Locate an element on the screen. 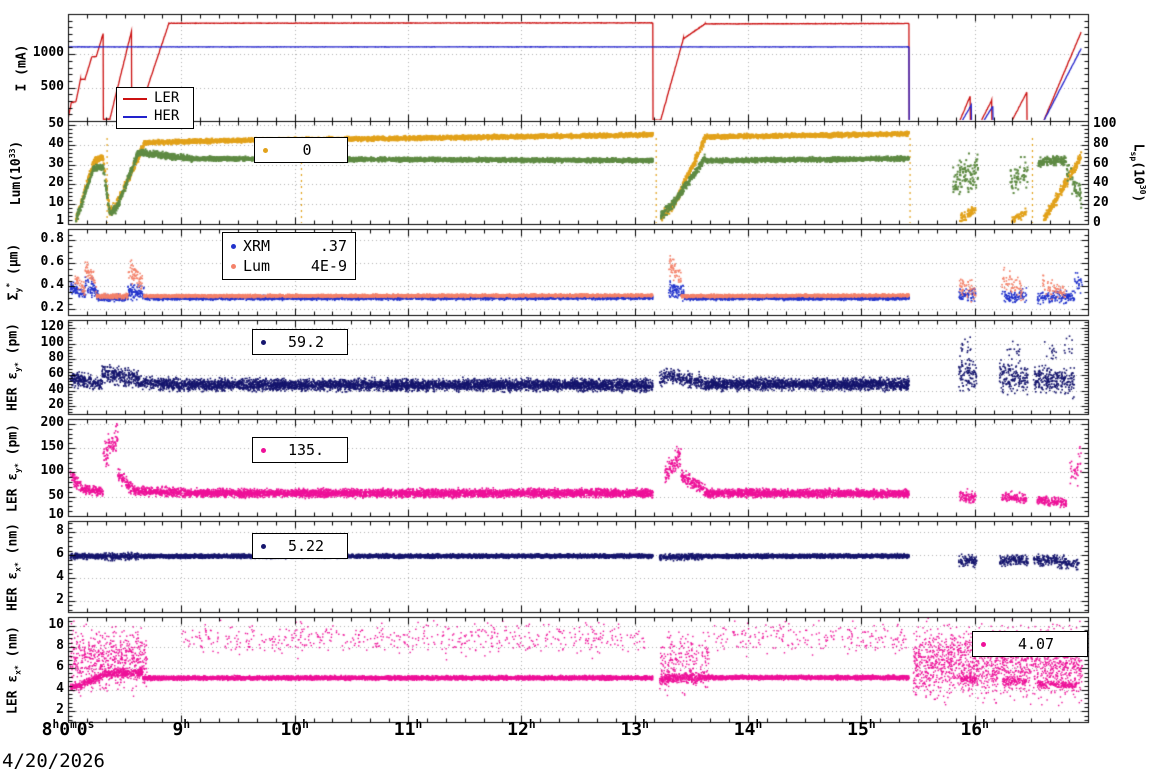 The height and width of the screenshot is (782, 1160). legend-sigma-y: XRM .37 Lum 4E-9 is located at coordinates (289, 256).